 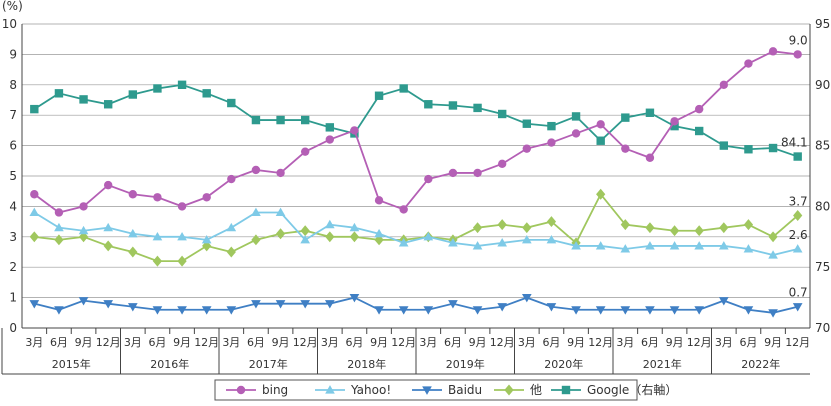 I want to click on x-year-label: 2018年, so click(x=366, y=364).